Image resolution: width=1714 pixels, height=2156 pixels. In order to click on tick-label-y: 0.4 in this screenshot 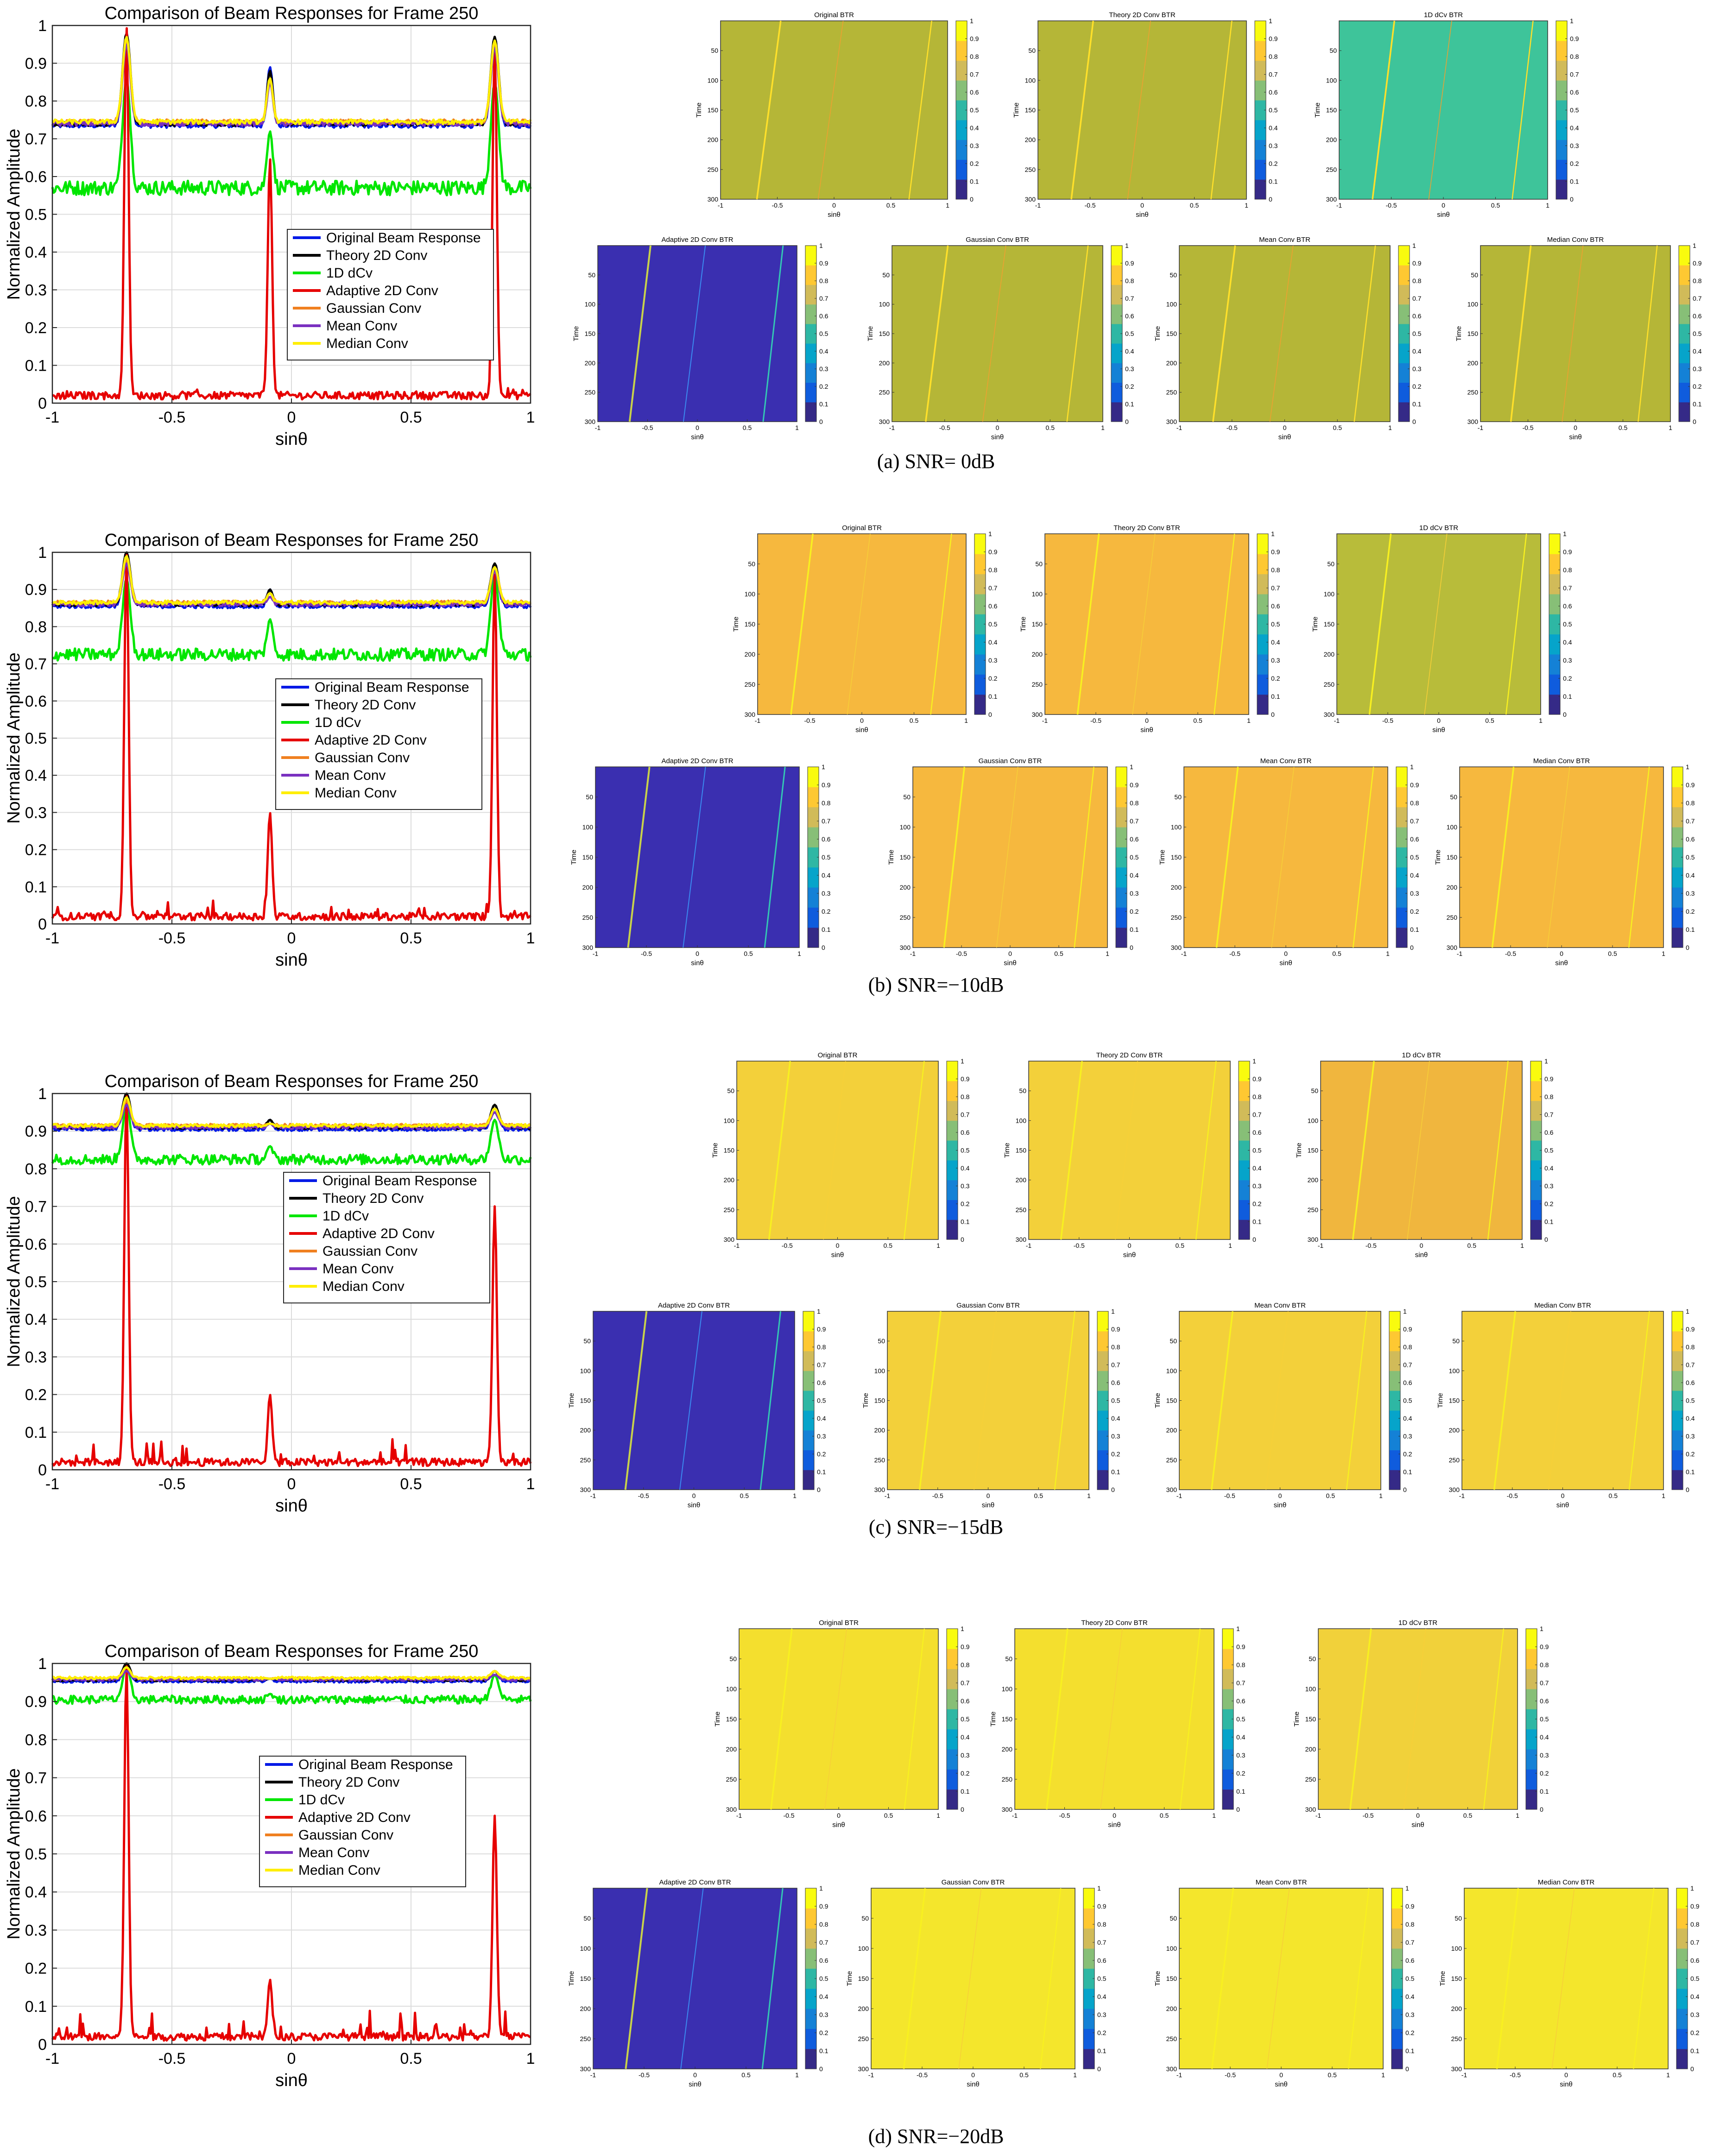, I will do `click(36, 775)`.